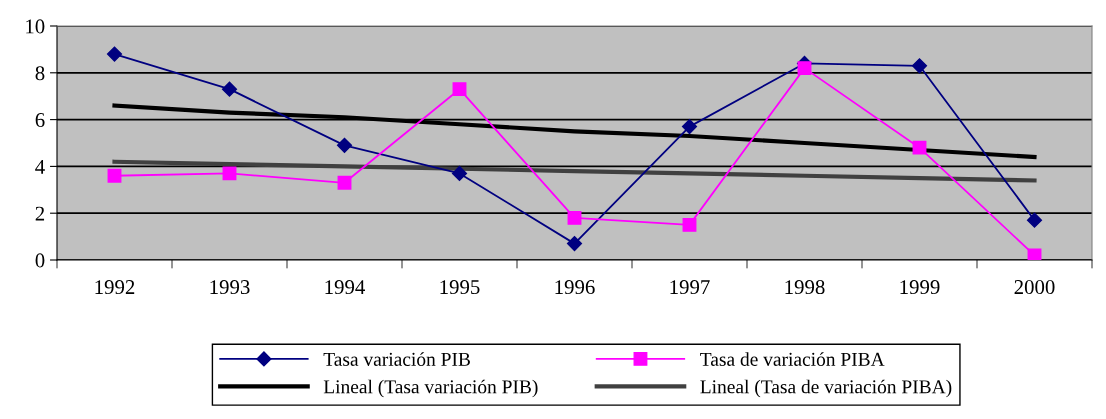 The width and height of the screenshot is (1106, 419). Describe the element at coordinates (920, 287) in the screenshot. I see `x-tick-label: 1999` at that location.